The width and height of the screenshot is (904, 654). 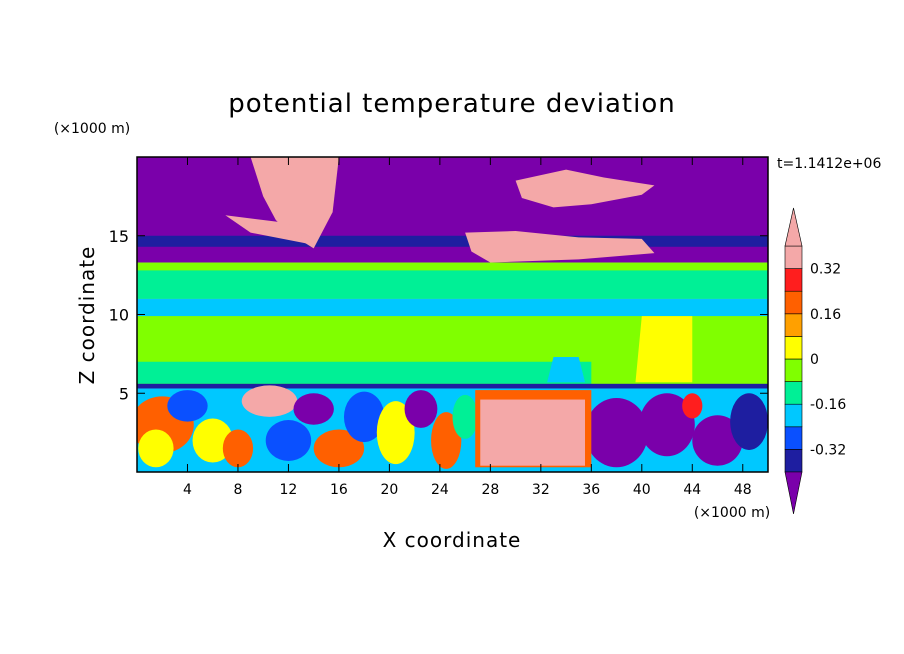 What do you see at coordinates (743, 490) in the screenshot?
I see `x-tick-label: 48` at bounding box center [743, 490].